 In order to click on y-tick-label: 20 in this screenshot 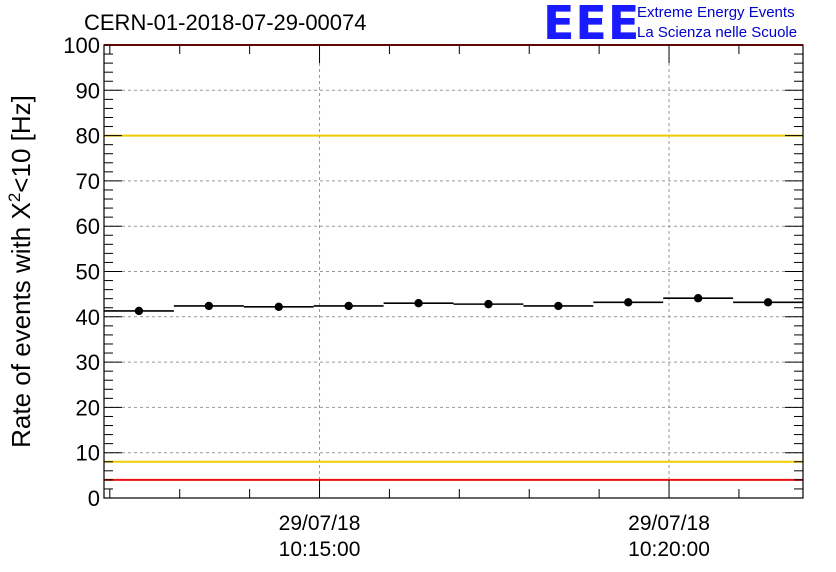, I will do `click(88, 407)`.